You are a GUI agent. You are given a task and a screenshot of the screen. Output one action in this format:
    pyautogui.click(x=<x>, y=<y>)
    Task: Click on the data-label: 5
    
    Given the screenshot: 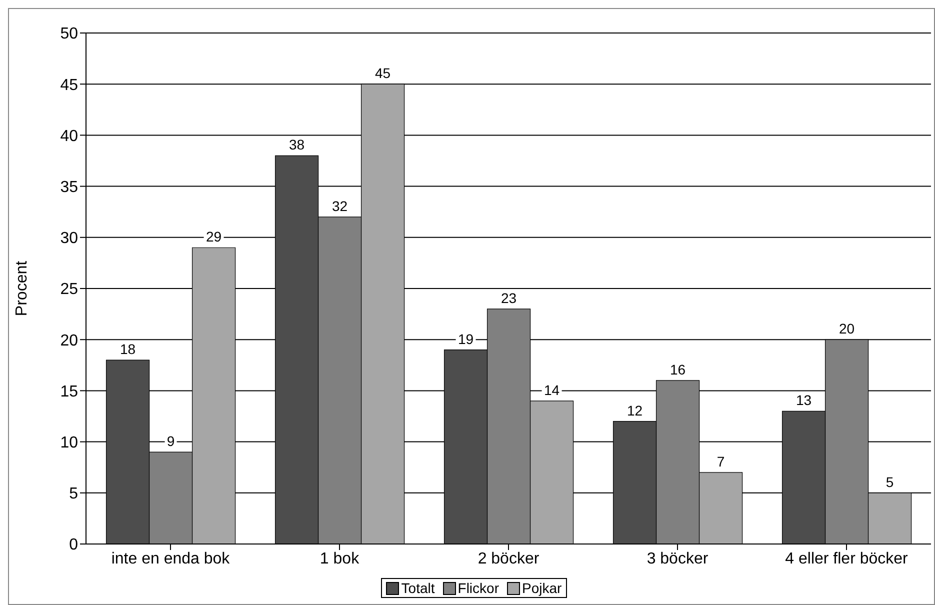 What is the action you would take?
    pyautogui.click(x=890, y=482)
    